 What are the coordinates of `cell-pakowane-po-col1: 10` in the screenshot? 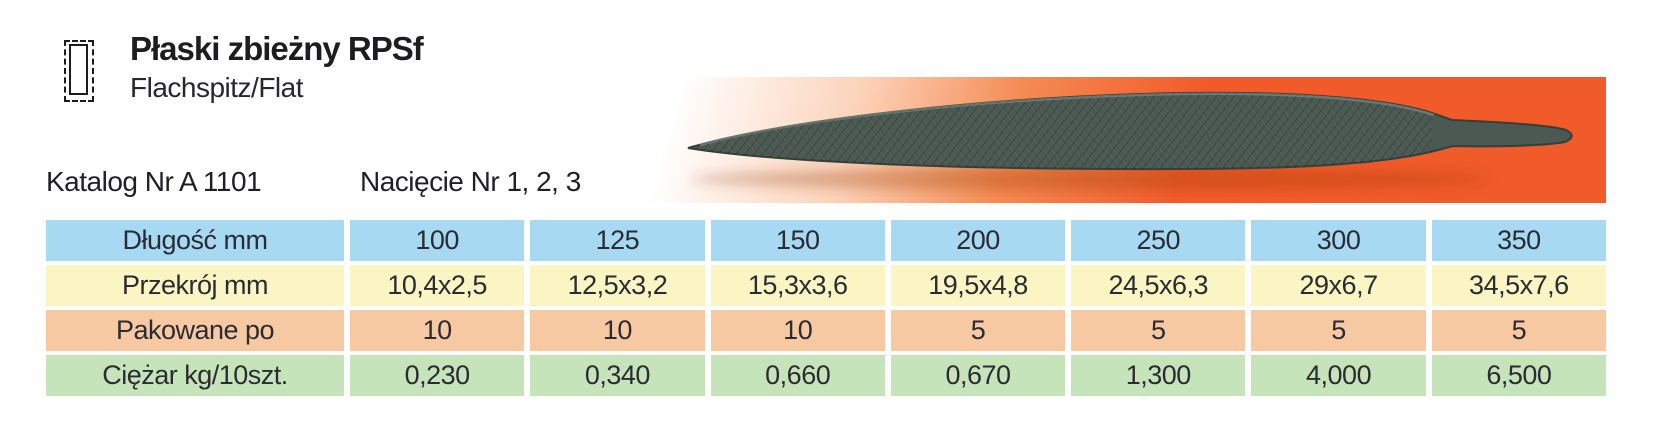 It's located at (617, 330).